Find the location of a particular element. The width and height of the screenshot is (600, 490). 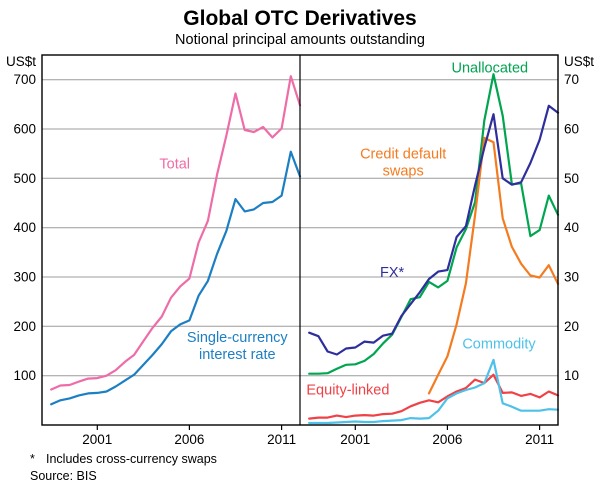

right-axis-unit-label: US$t is located at coordinates (579, 61).